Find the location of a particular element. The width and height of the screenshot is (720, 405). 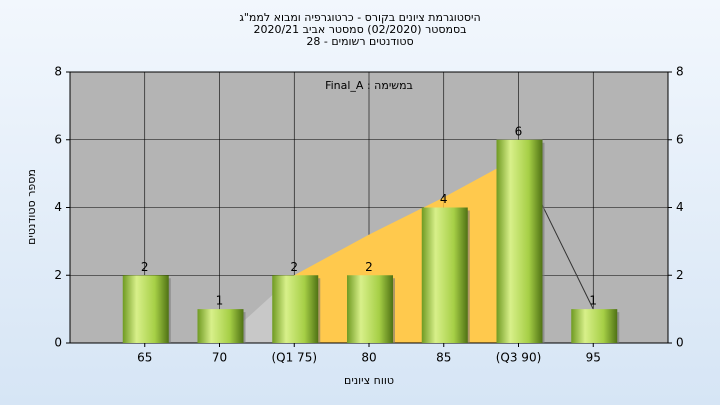

value-label: 6 is located at coordinates (519, 131).